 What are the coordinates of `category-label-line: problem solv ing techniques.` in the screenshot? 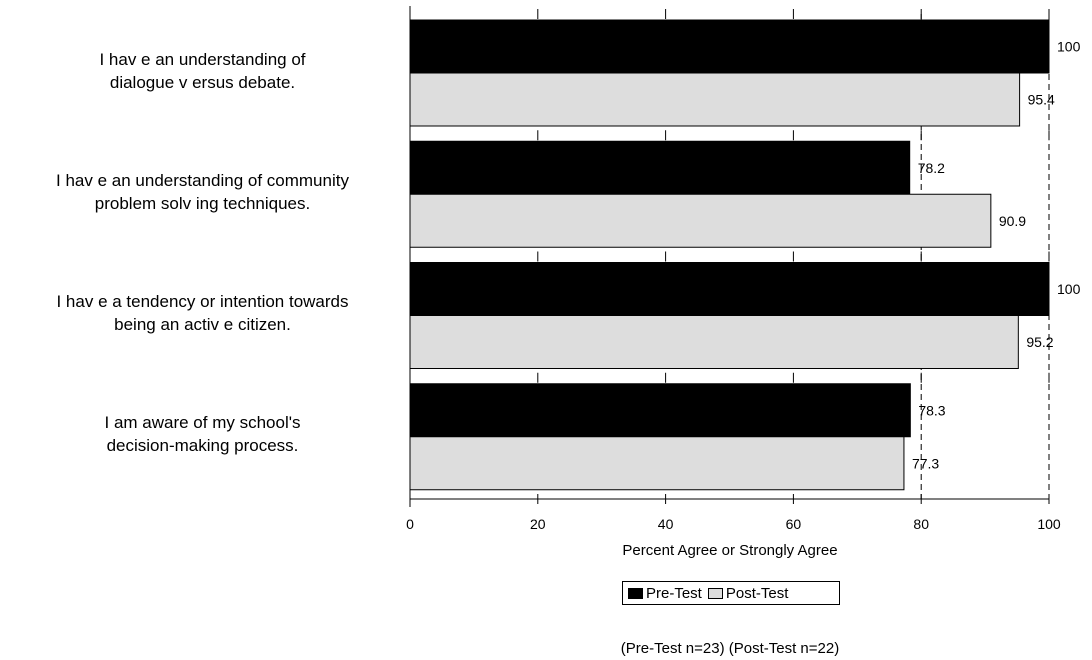 It's located at (202, 203).